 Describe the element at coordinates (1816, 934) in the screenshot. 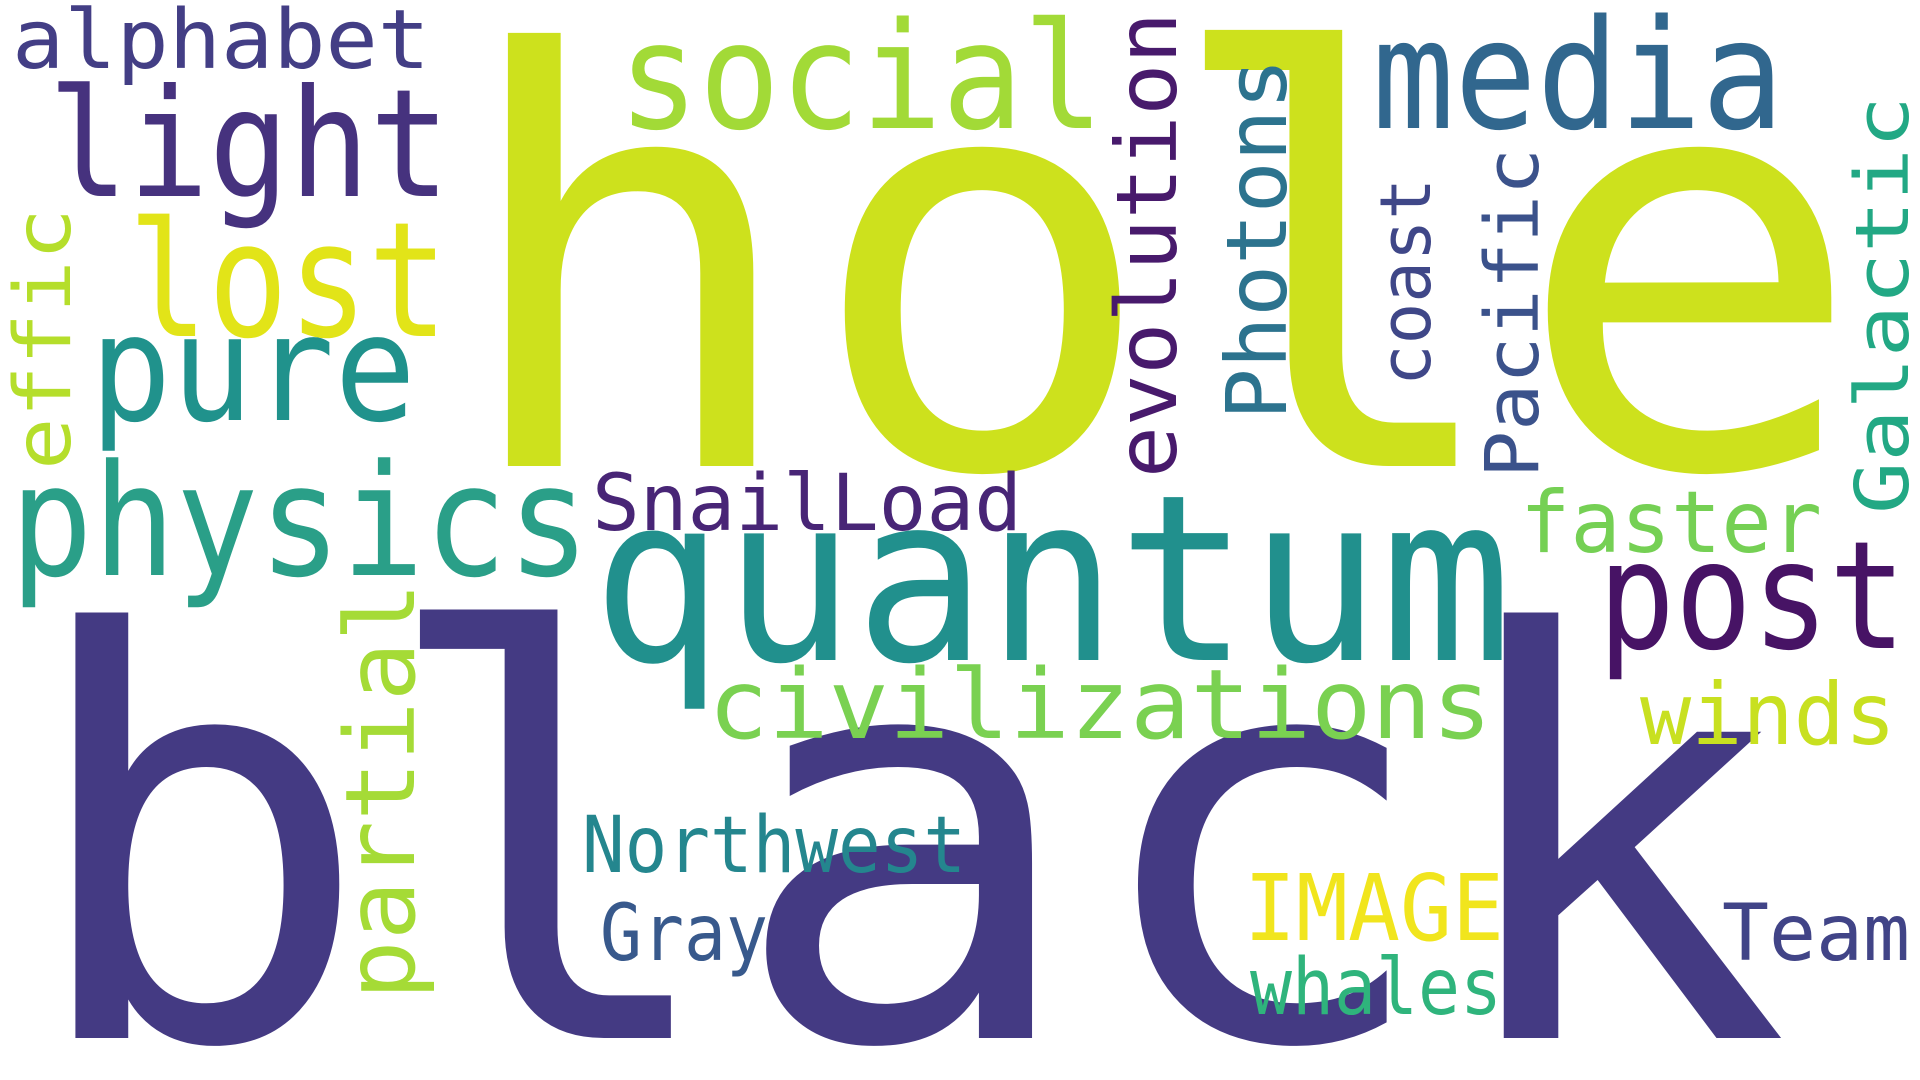

I see `word-team: Team` at that location.